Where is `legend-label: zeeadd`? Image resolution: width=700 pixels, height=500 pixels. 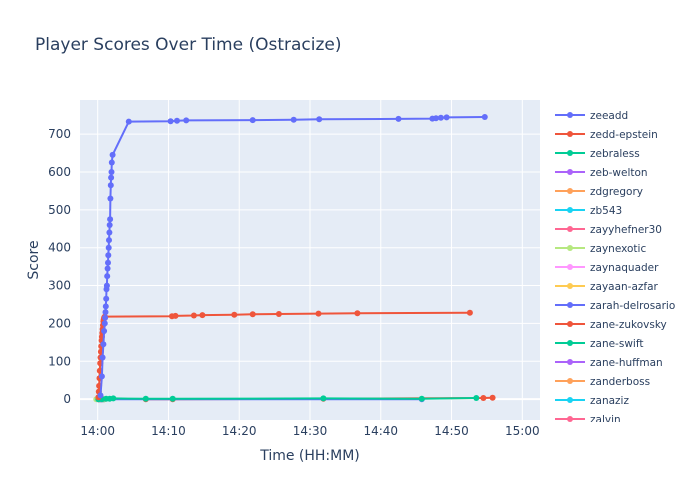
legend-label: zeeadd is located at coordinates (609, 116).